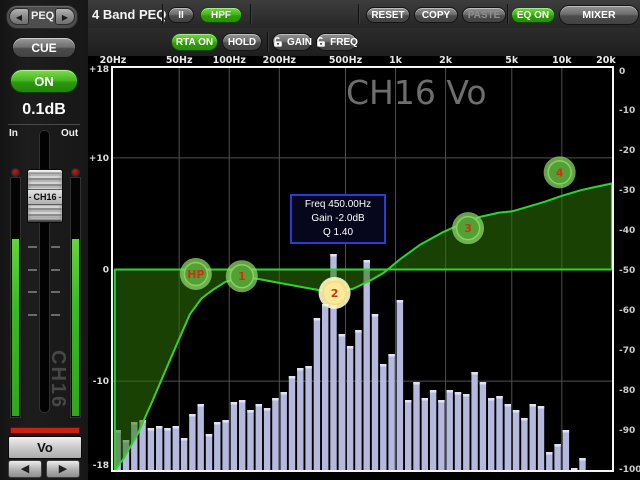  Describe the element at coordinates (75, 172) in the screenshot. I see `out-peak-indicator` at that location.